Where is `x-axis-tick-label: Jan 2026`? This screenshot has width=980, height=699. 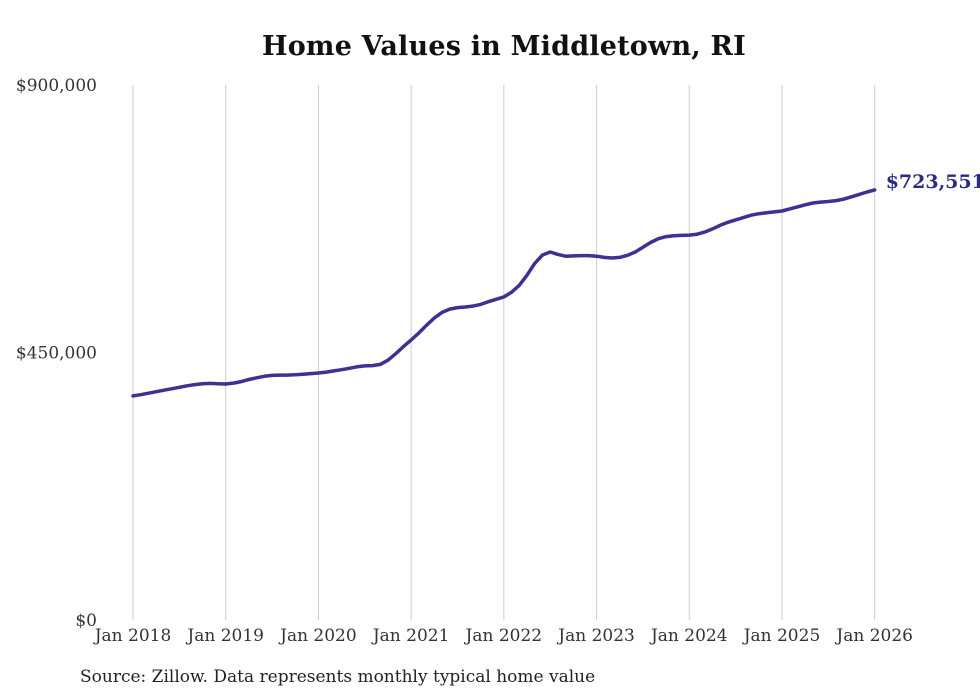 x-axis-tick-label: Jan 2026 is located at coordinates (873, 636).